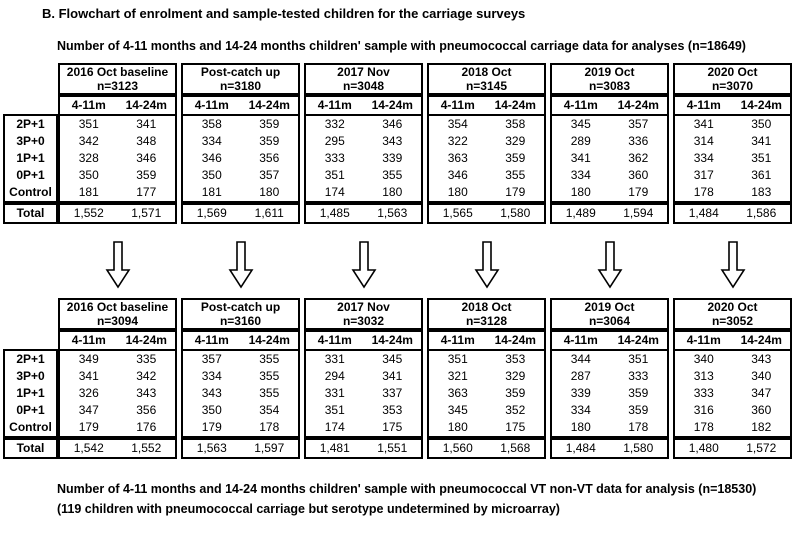  I want to click on count-cell: 363, so click(457, 393).